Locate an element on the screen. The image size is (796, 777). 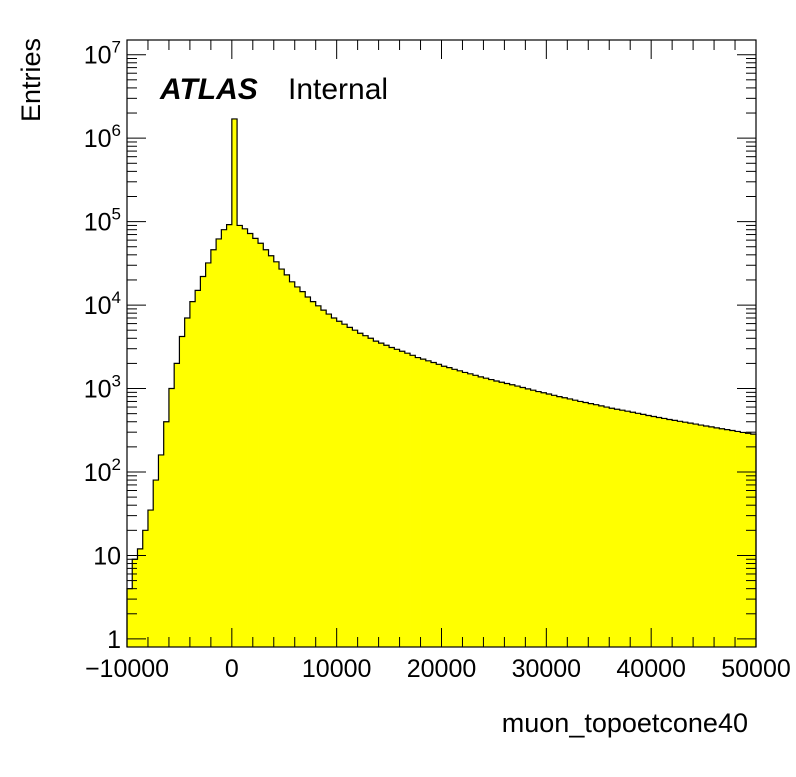
x-tick-label: 20000 is located at coordinates (442, 669).